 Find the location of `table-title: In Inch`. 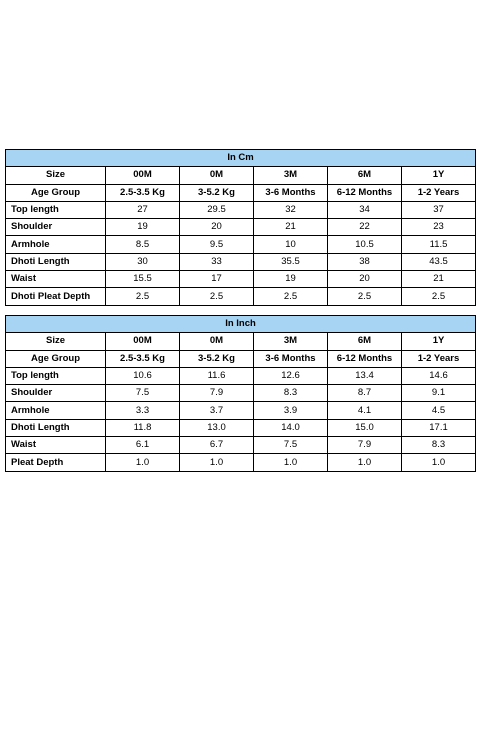

table-title: In Inch is located at coordinates (240, 324).